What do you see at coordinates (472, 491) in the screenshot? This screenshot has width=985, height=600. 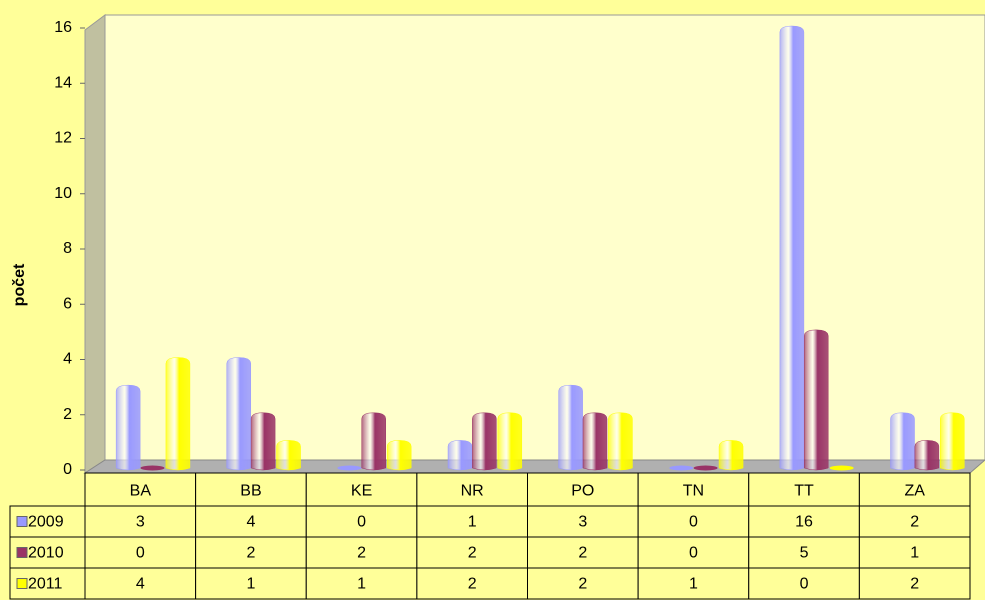 I see `x-tick-label: NR` at bounding box center [472, 491].